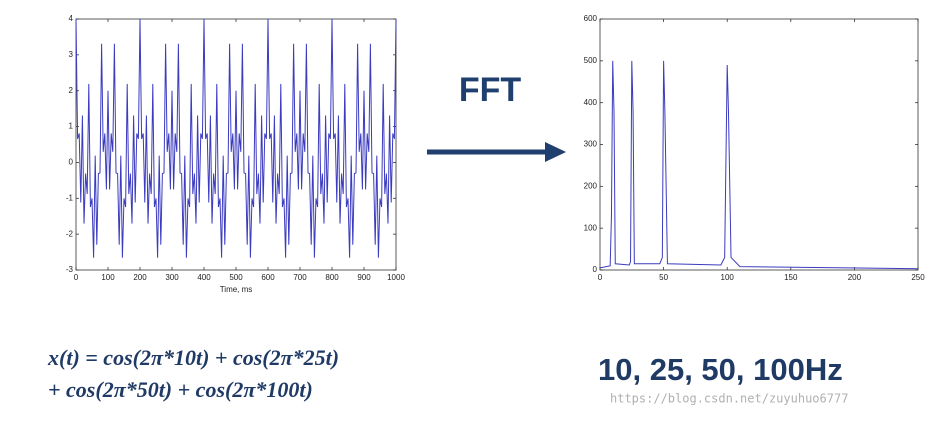  Describe the element at coordinates (70, 197) in the screenshot. I see `y-tick-label: -1` at that location.